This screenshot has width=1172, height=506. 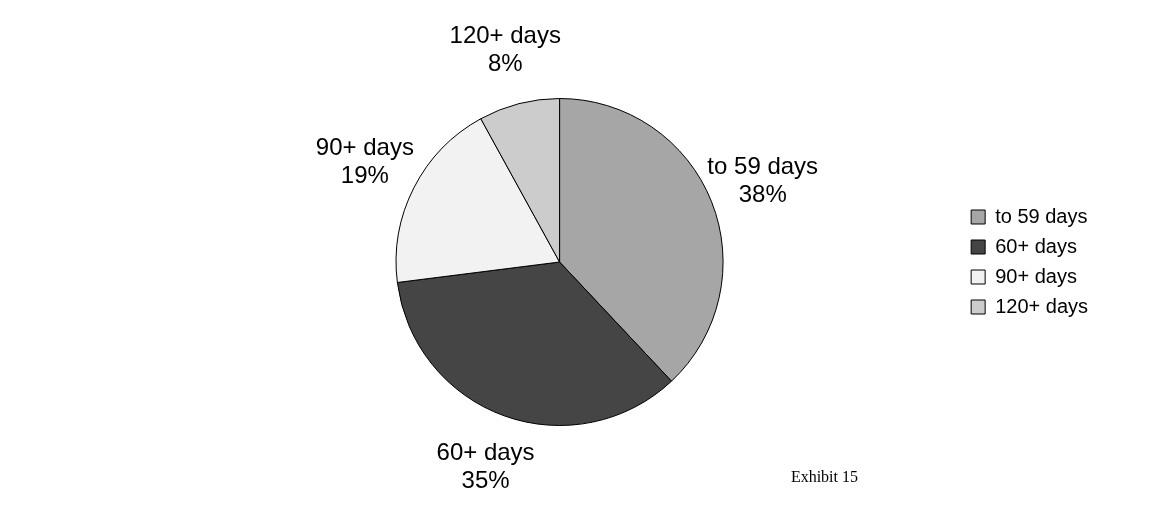 What do you see at coordinates (364, 175) in the screenshot?
I see `data-label: 19%` at bounding box center [364, 175].